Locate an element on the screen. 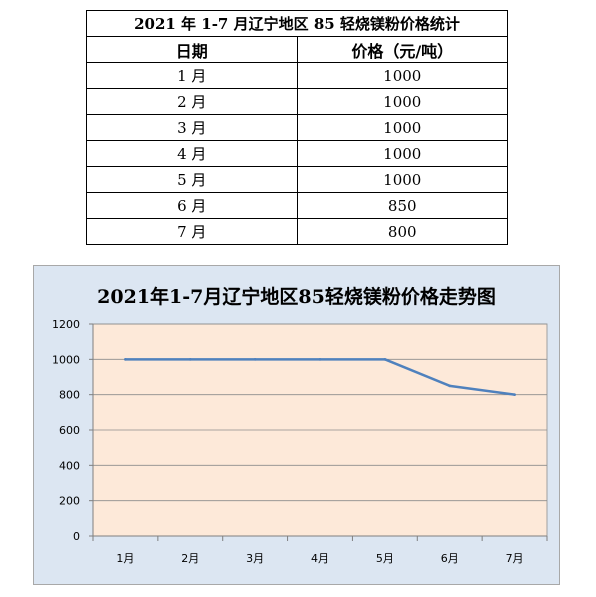  y-tick-label: 600 is located at coordinates (69, 430).